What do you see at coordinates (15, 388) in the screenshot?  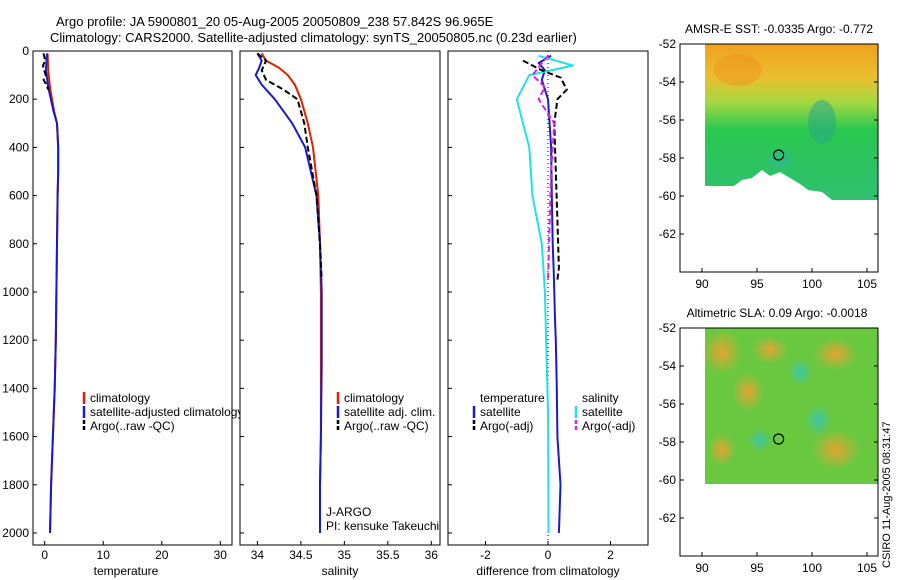 I see `y-tick-label: 1400` at bounding box center [15, 388].